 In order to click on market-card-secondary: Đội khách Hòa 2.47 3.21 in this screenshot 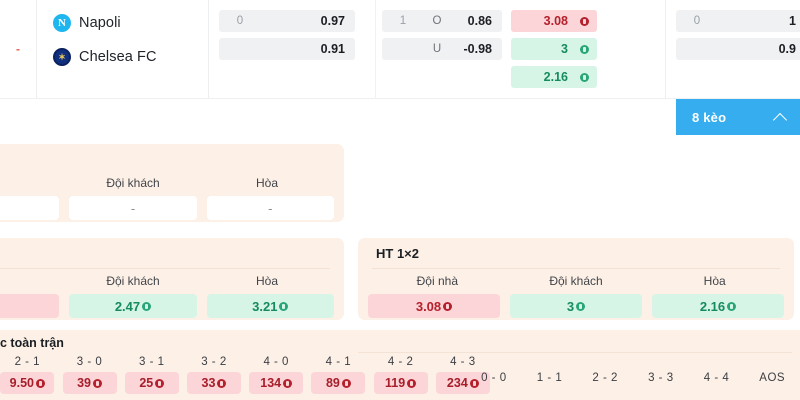, I will do `click(172, 279)`.